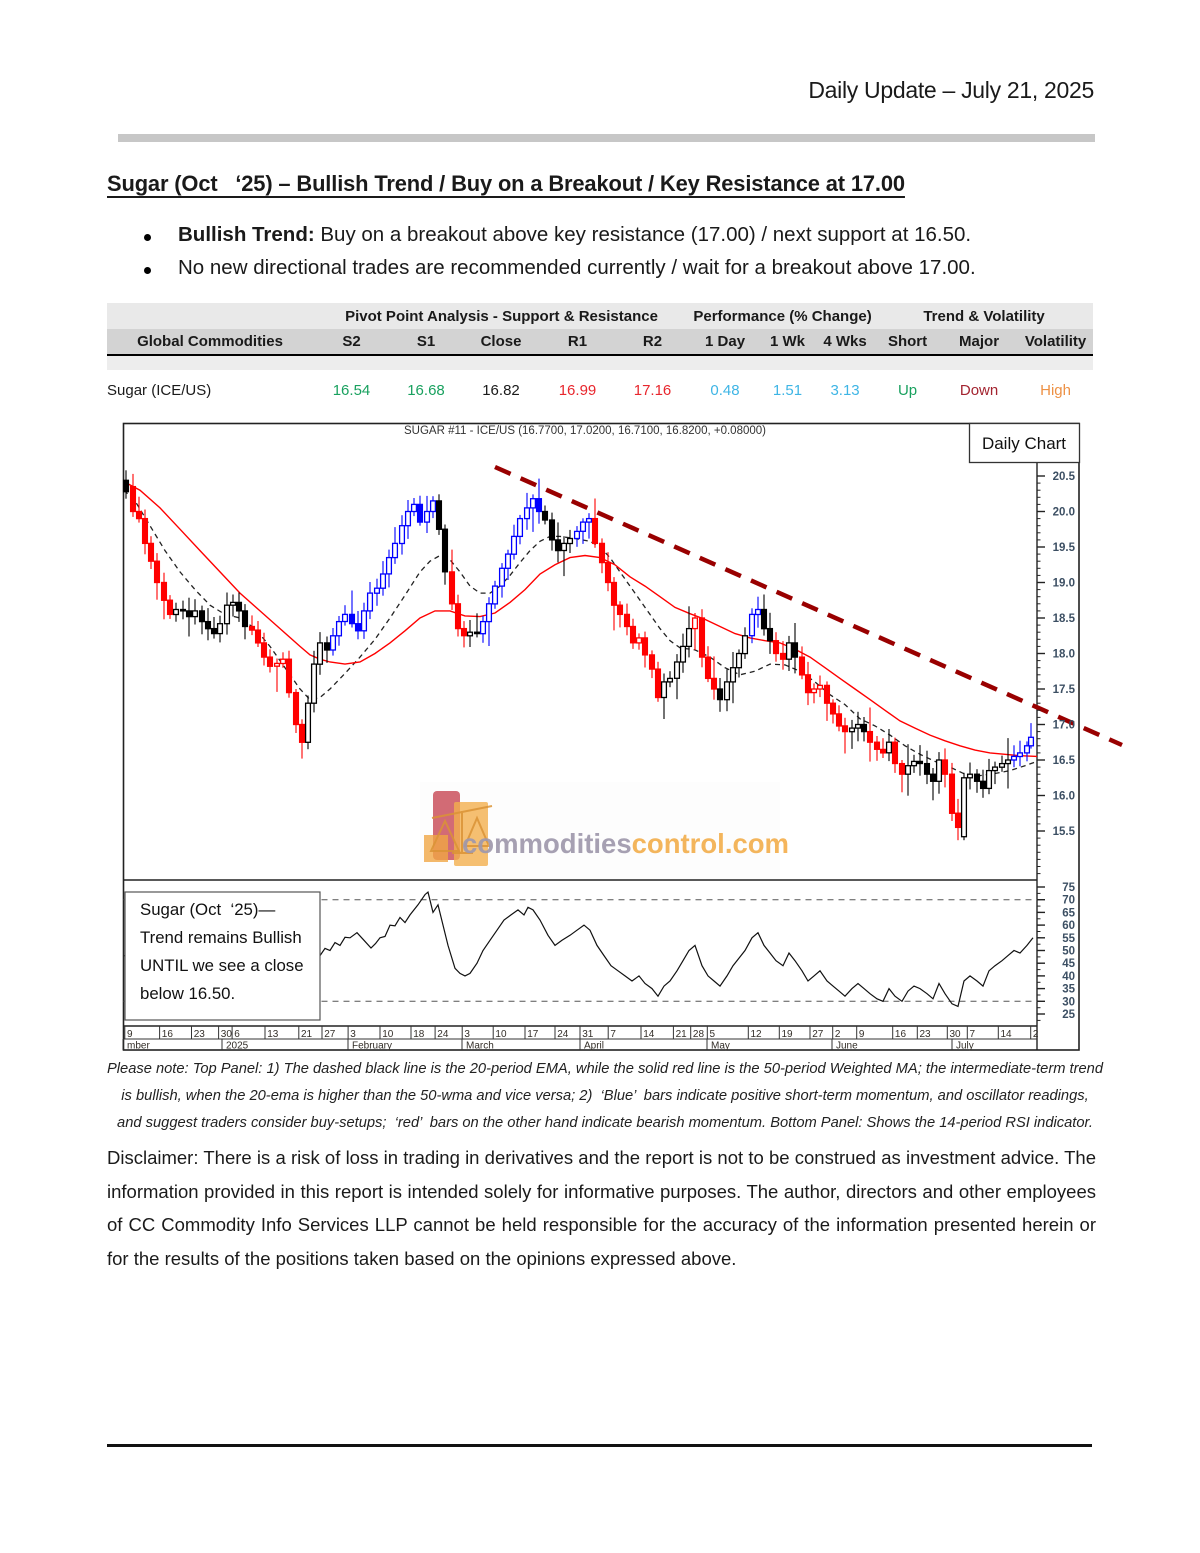  I want to click on svg-text: 16.5, so click(1064, 761).